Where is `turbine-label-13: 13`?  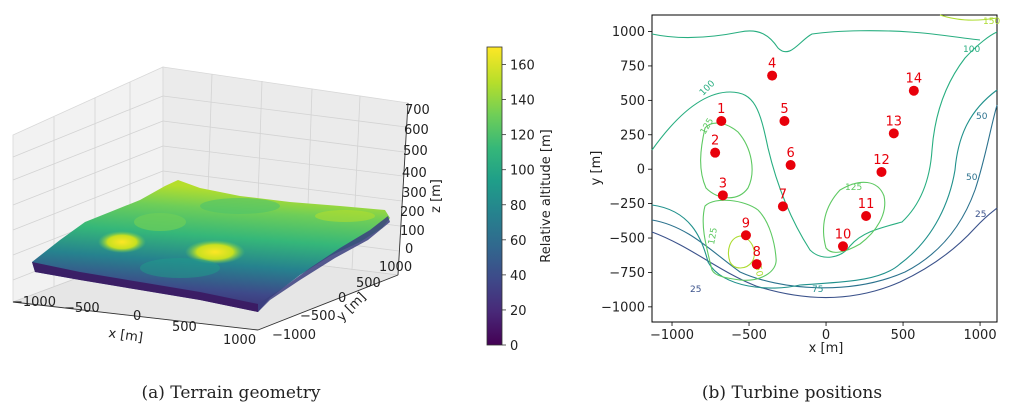
turbine-label-13: 13 is located at coordinates (894, 121).